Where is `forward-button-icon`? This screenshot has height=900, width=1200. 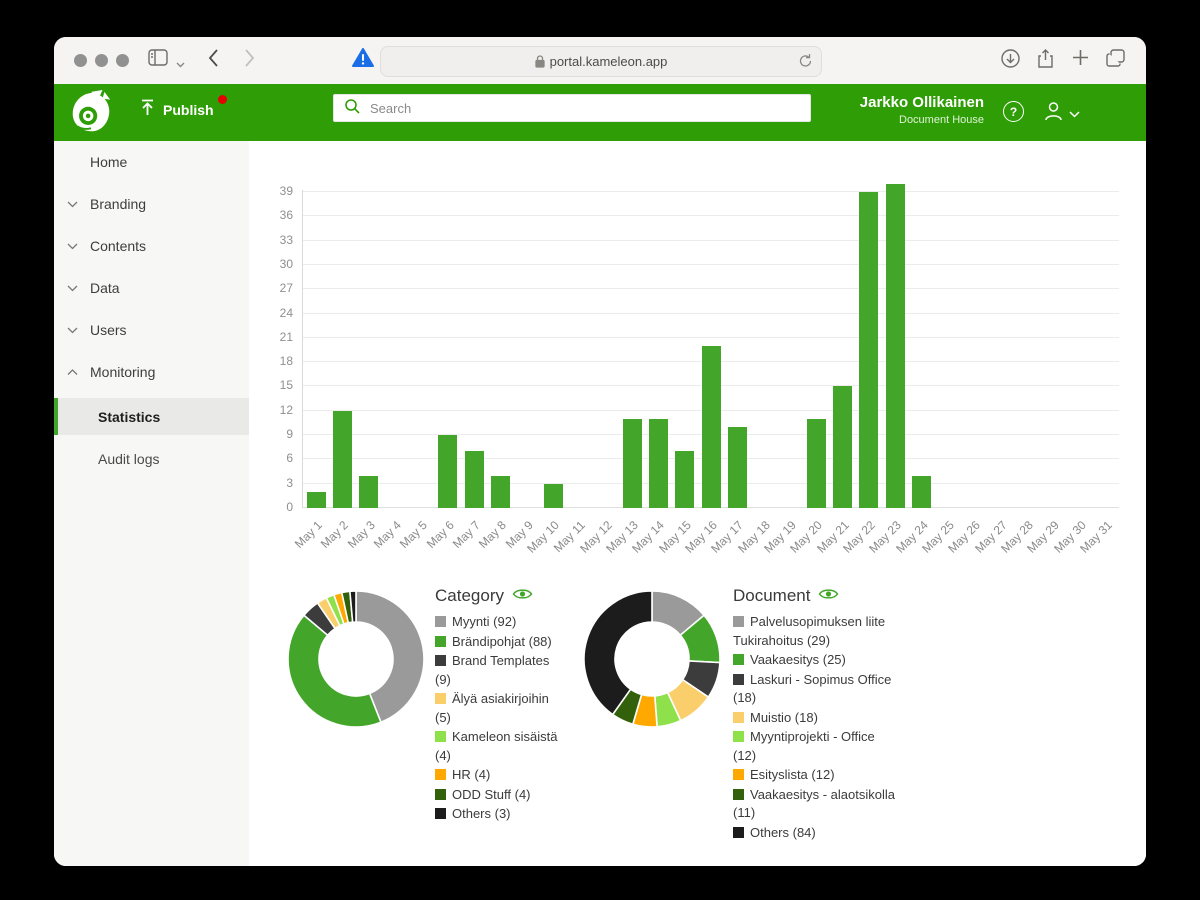
forward-button-icon is located at coordinates (249, 60).